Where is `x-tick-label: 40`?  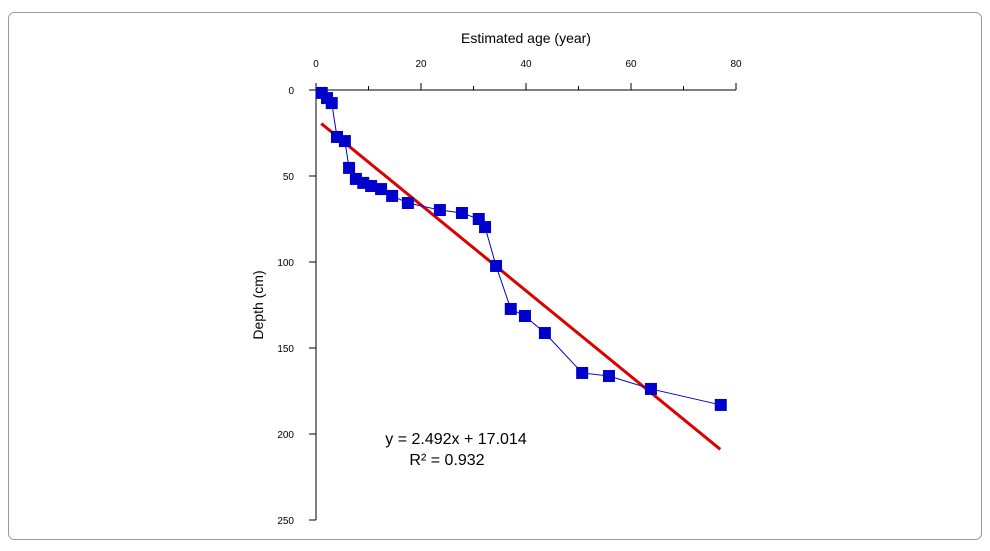 x-tick-label: 40 is located at coordinates (526, 64).